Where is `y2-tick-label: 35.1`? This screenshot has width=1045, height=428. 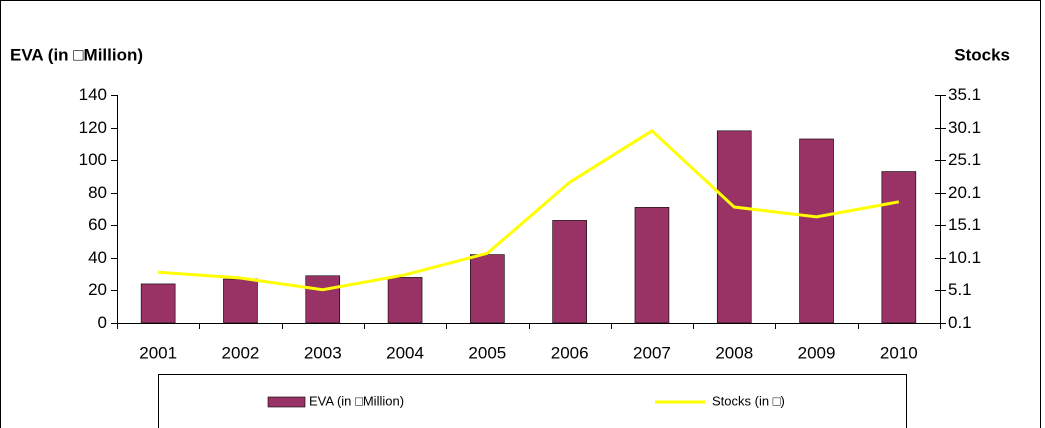
y2-tick-label: 35.1 is located at coordinates (964, 94).